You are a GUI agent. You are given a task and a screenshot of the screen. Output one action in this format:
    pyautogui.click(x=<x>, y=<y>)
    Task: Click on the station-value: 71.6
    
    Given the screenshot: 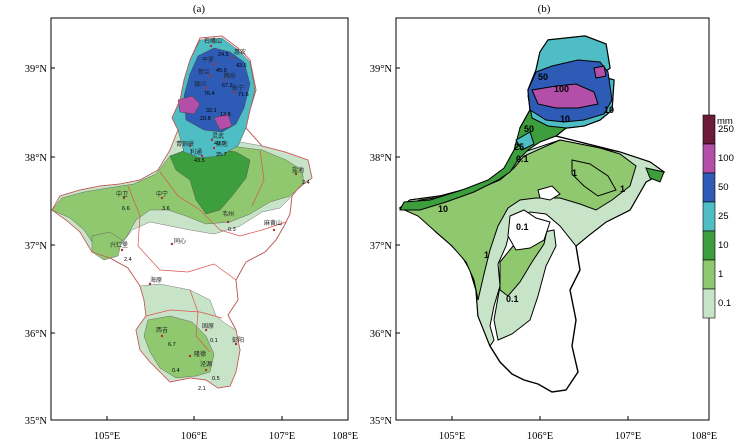 What is the action you would take?
    pyautogui.click(x=243, y=95)
    